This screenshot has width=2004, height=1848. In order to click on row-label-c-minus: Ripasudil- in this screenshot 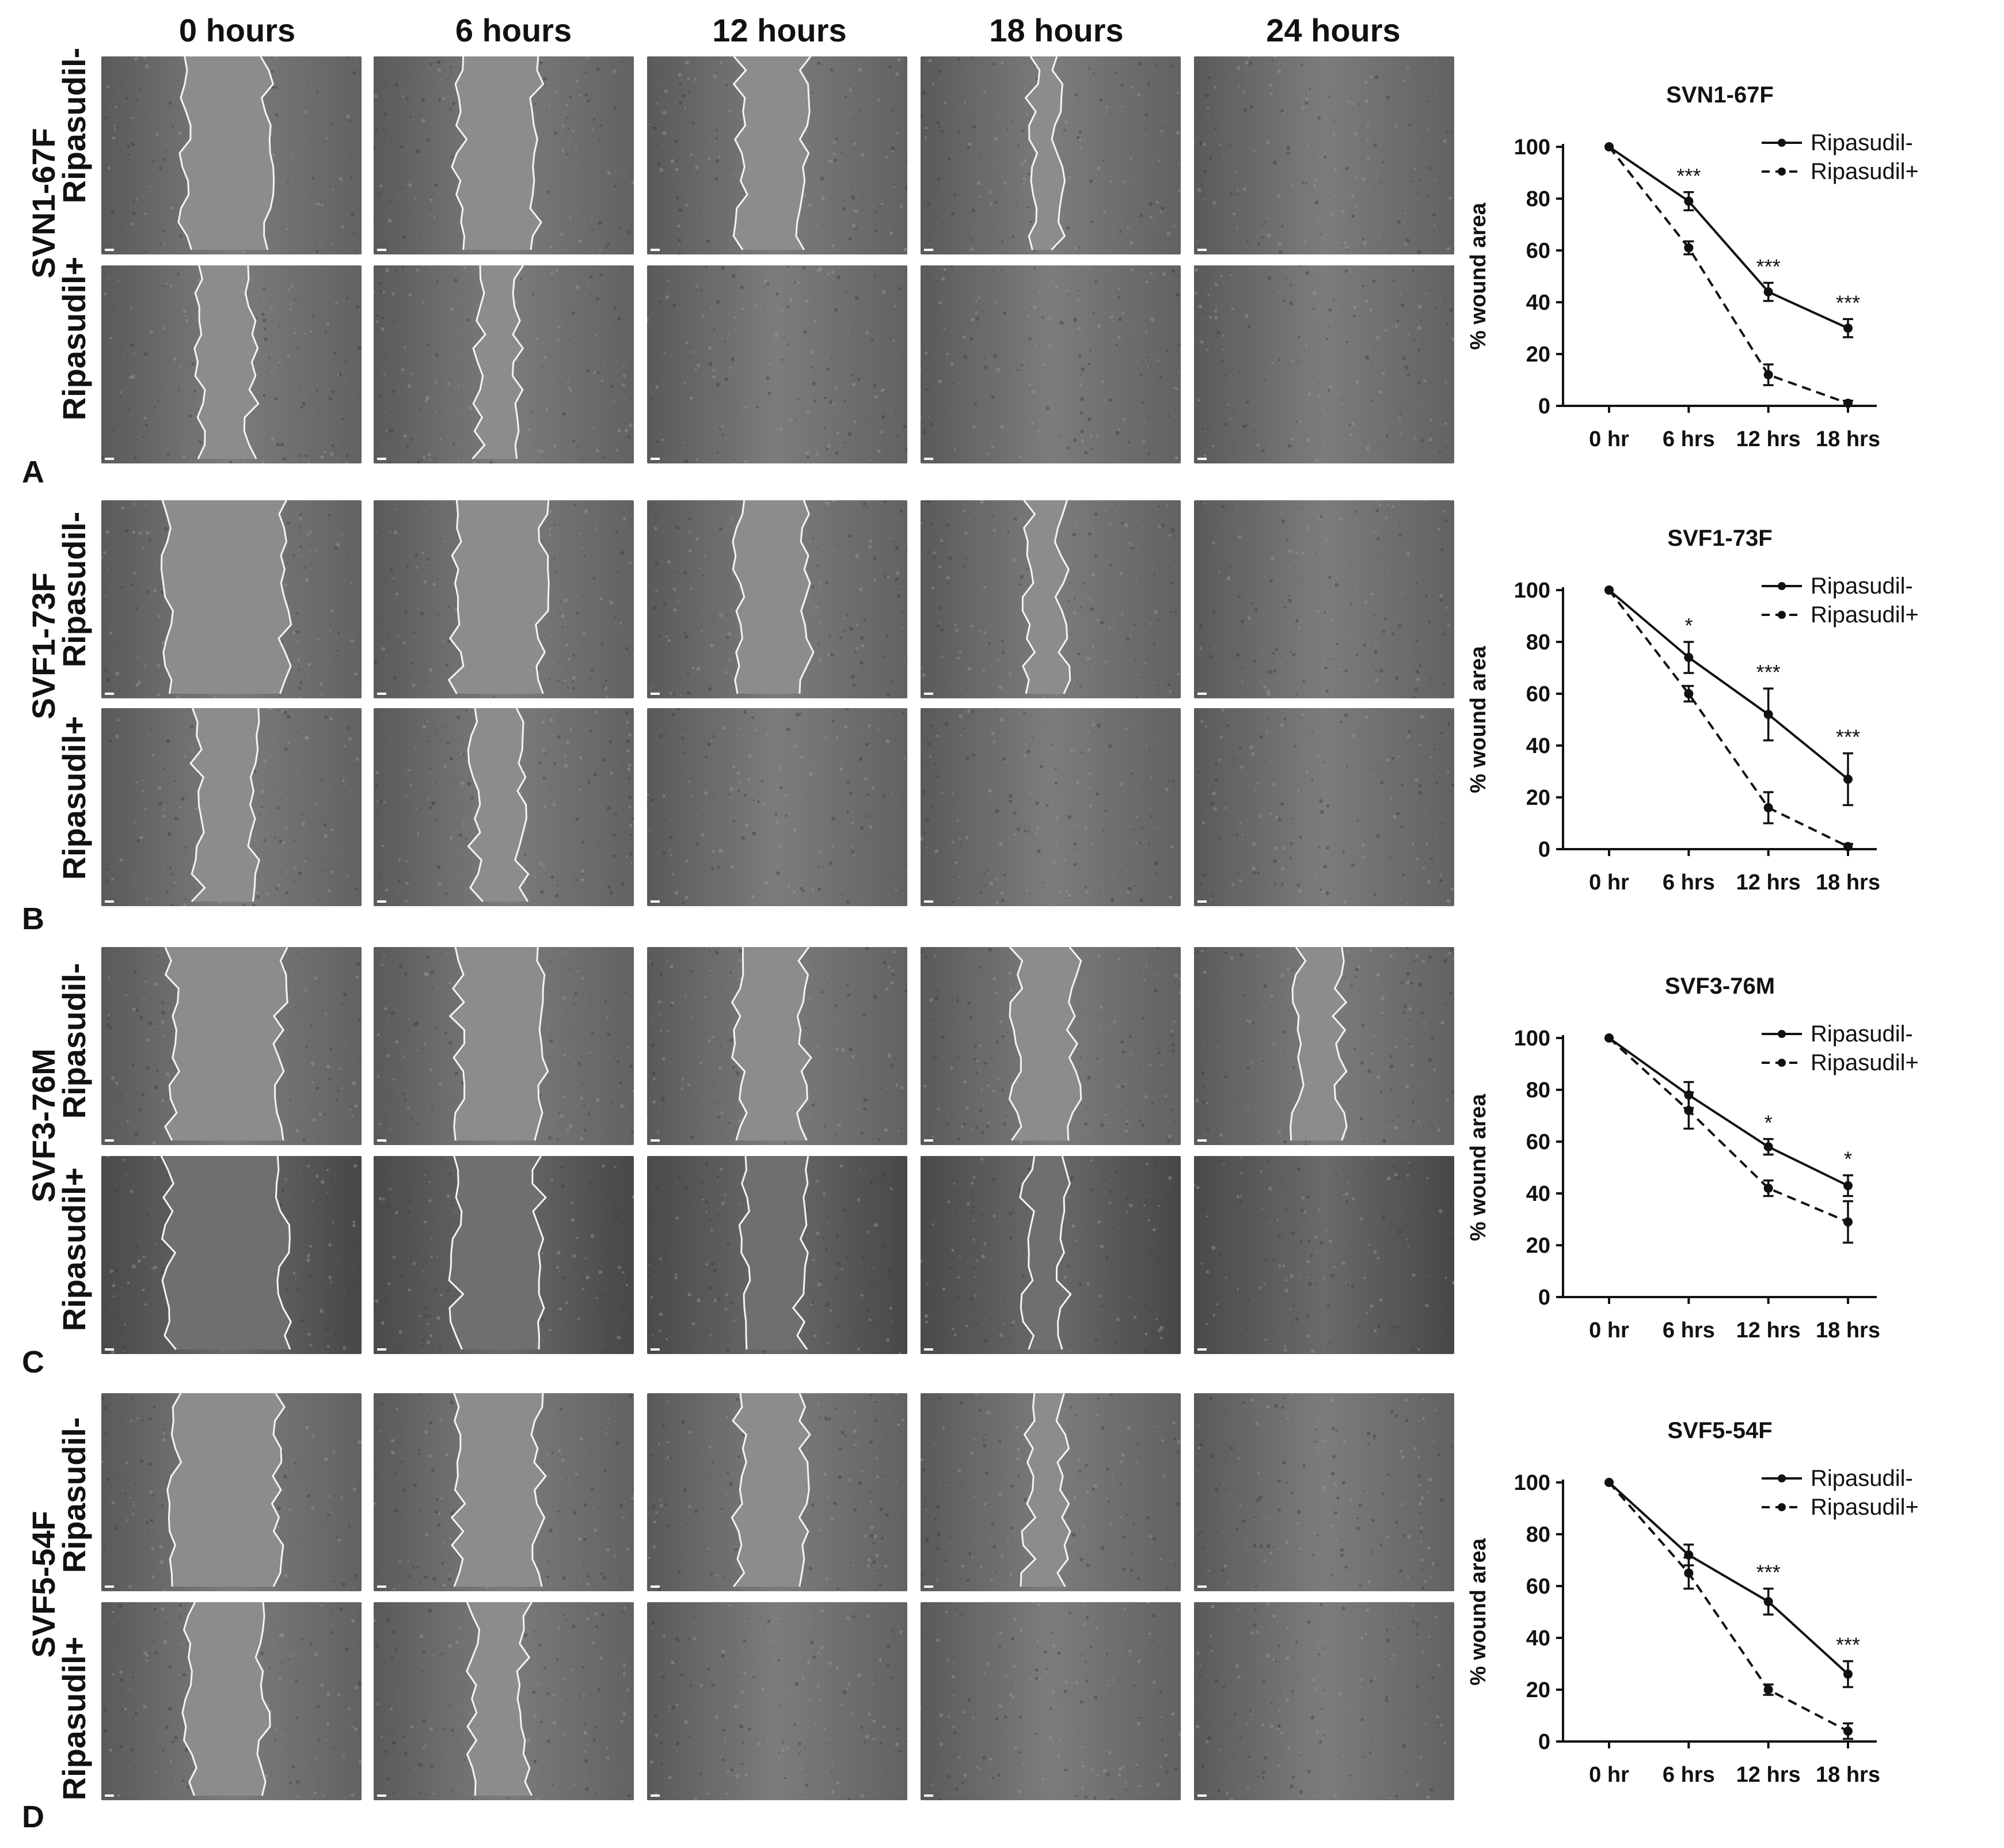, I will do `click(74, 1041)`.